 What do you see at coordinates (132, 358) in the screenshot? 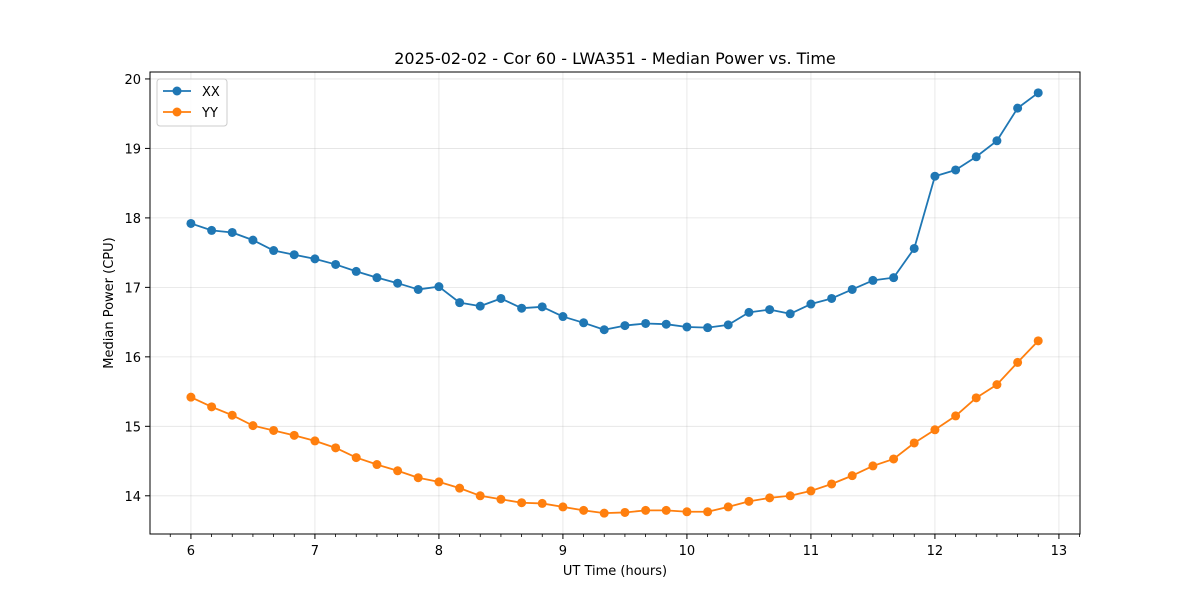
I see `y-tick-label: 16` at bounding box center [132, 358].